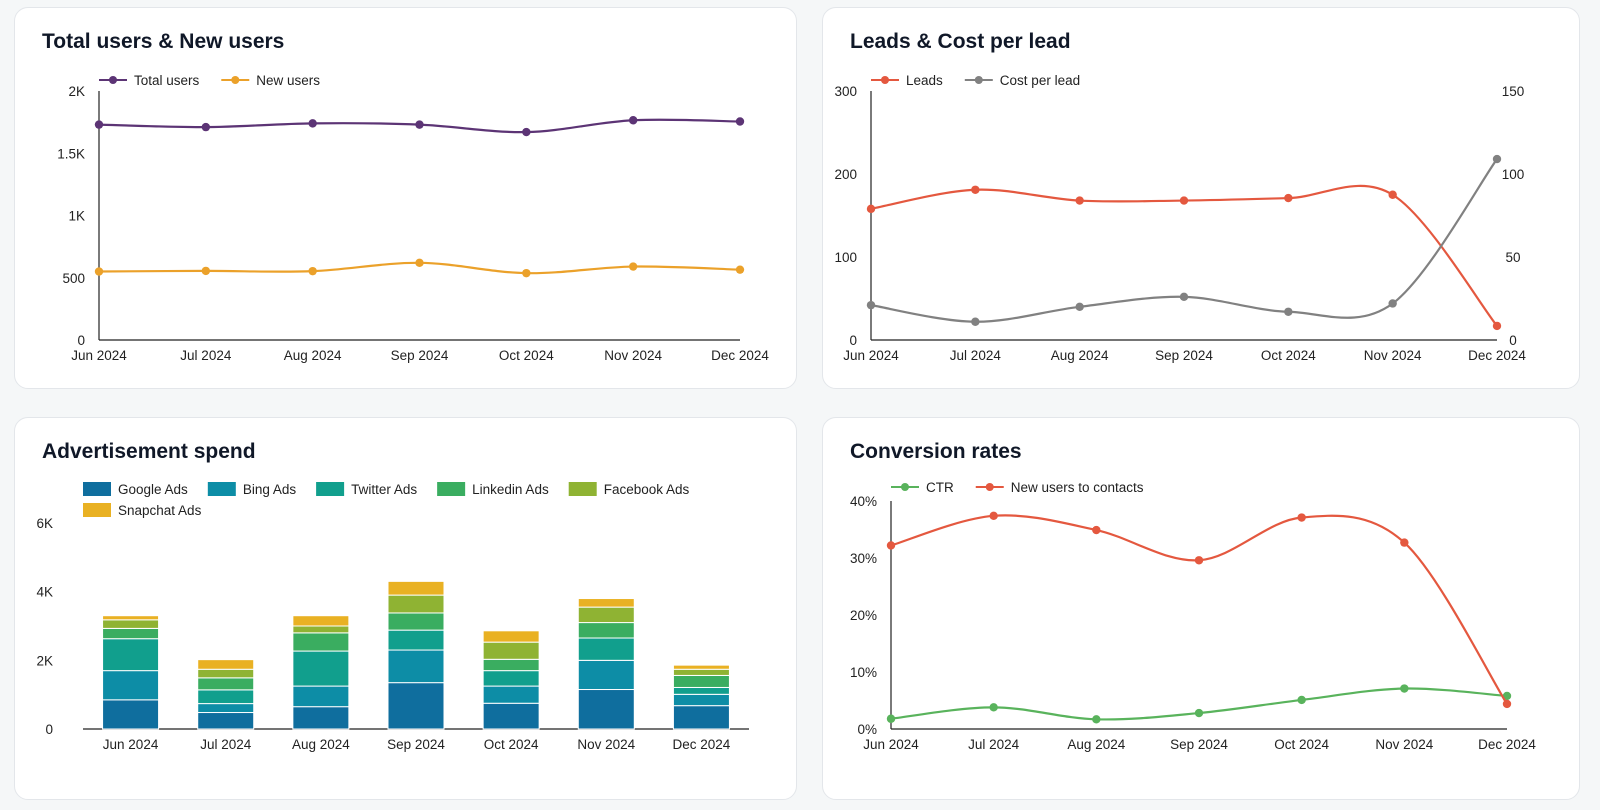 This screenshot has height=810, width=1600. Describe the element at coordinates (73, 278) in the screenshot. I see `y-tick-label: 500` at that location.